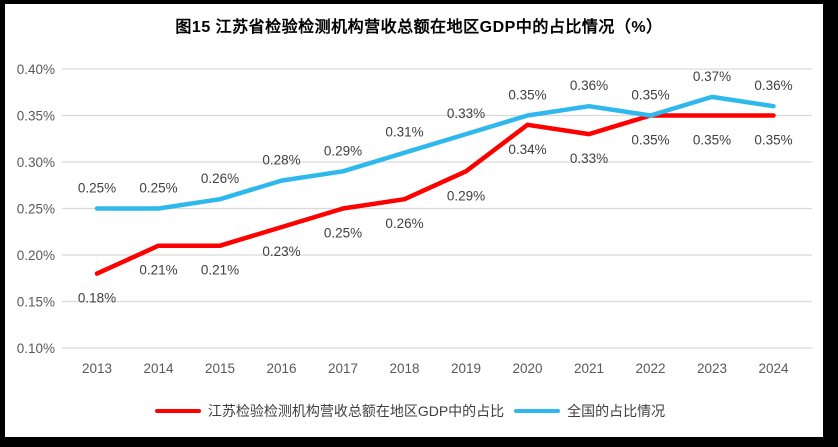 The width and height of the screenshot is (838, 447). Describe the element at coordinates (773, 368) in the screenshot. I see `x-axis-tick-label: 2024` at that location.